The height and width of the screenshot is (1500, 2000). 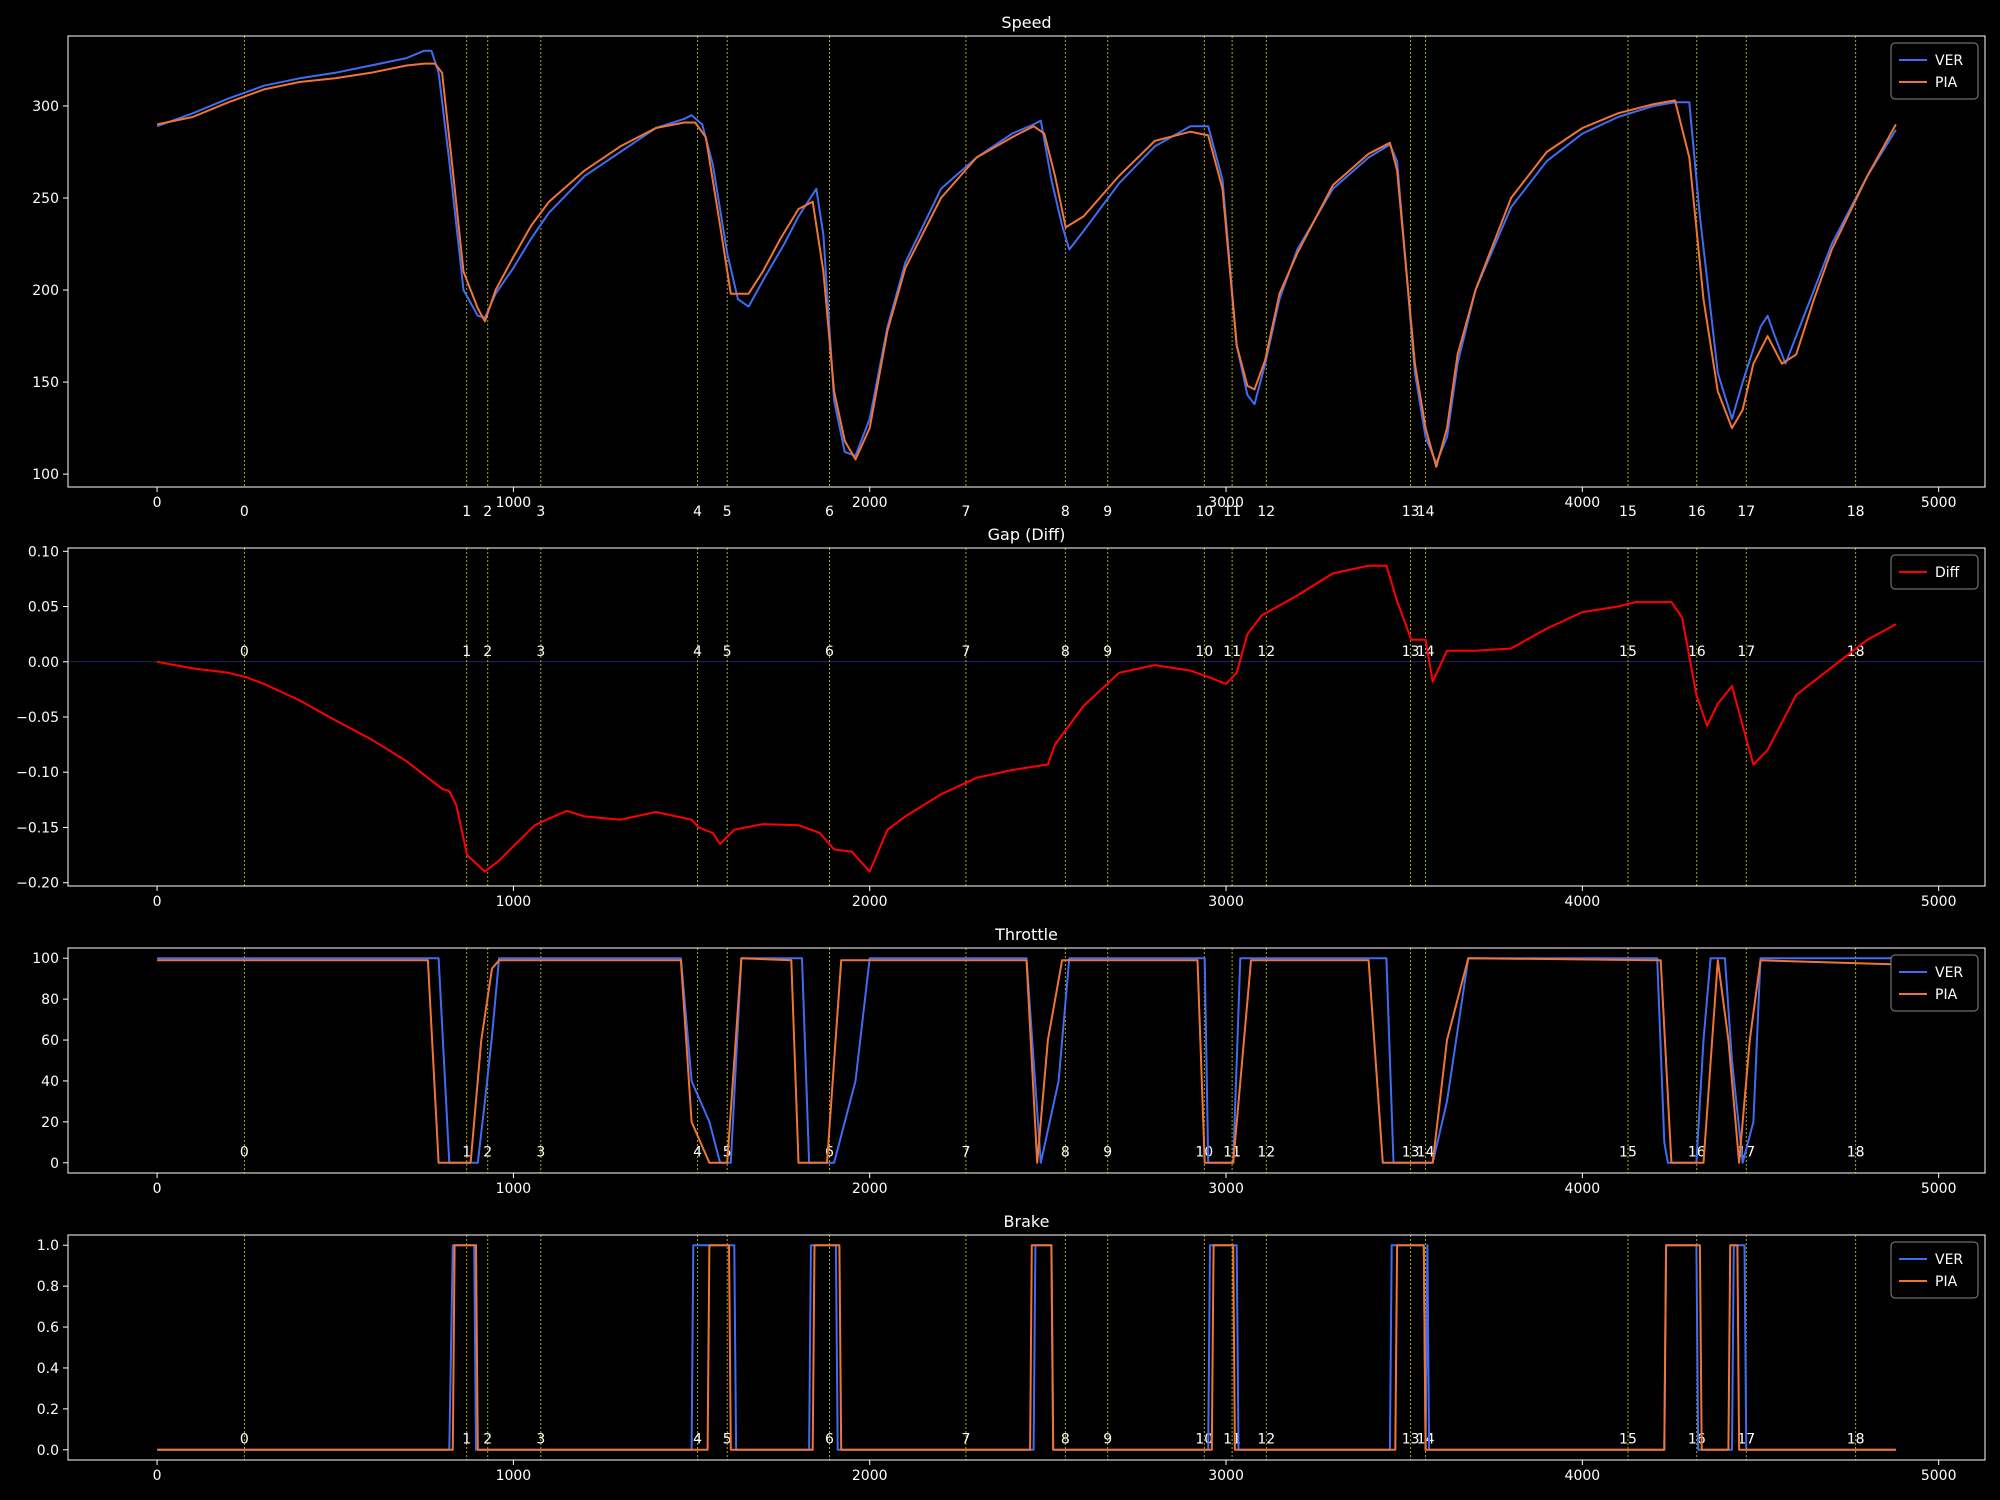 I want to click on throttle-xtick-label: 0, so click(x=157, y=1189).